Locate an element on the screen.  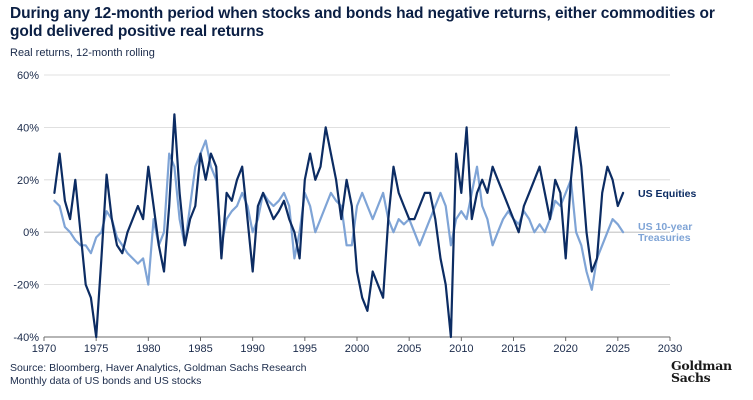
logo-line-2: Sachs is located at coordinates (691, 377).